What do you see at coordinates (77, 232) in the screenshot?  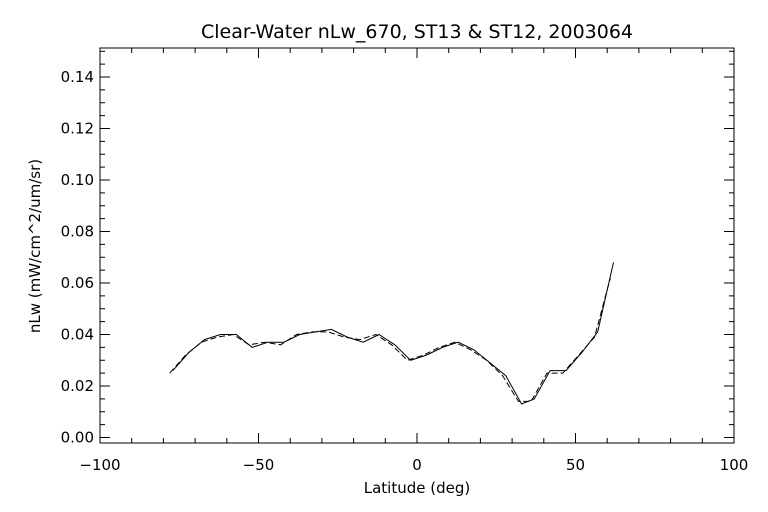 I see `y-tick-label: 0.08` at bounding box center [77, 232].